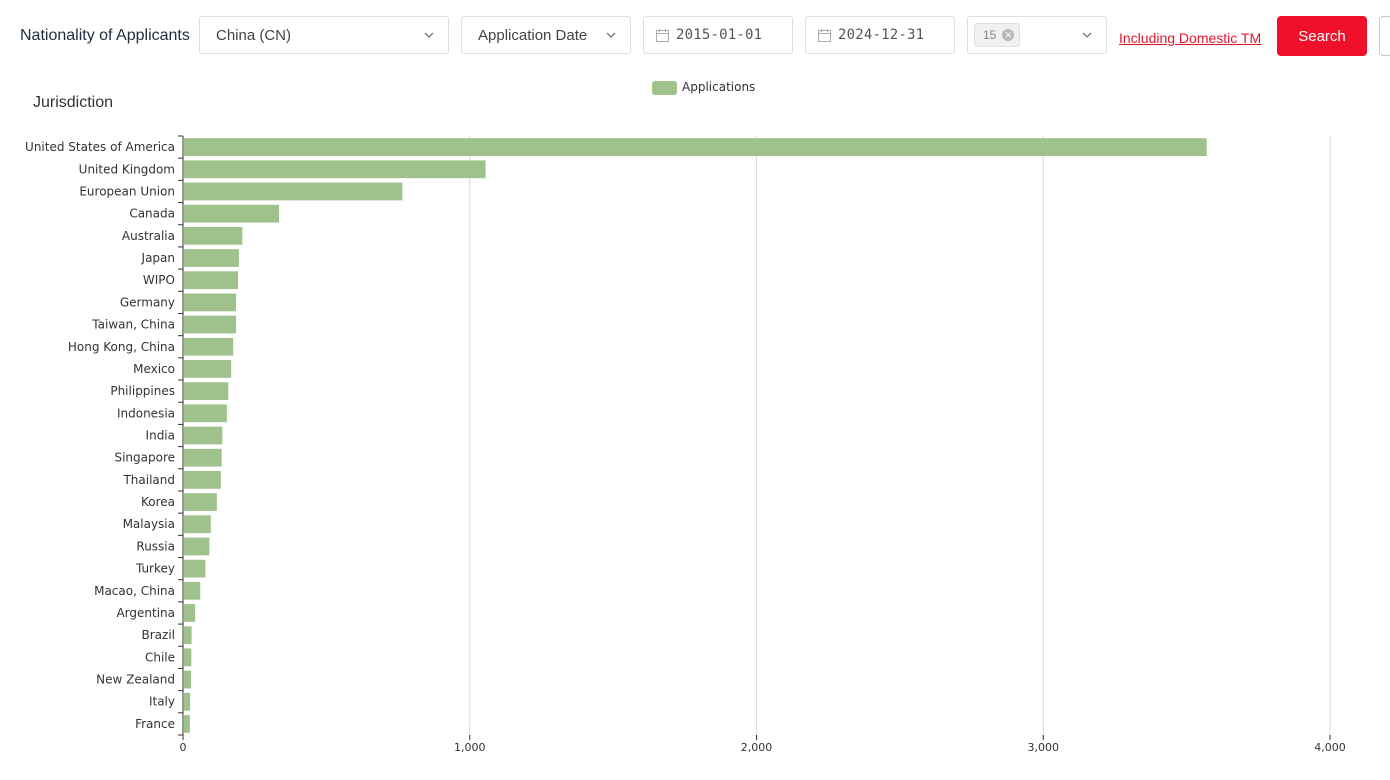 This screenshot has height=780, width=1390. Describe the element at coordinates (155, 569) in the screenshot. I see `y-tick-label: Turkey` at that location.